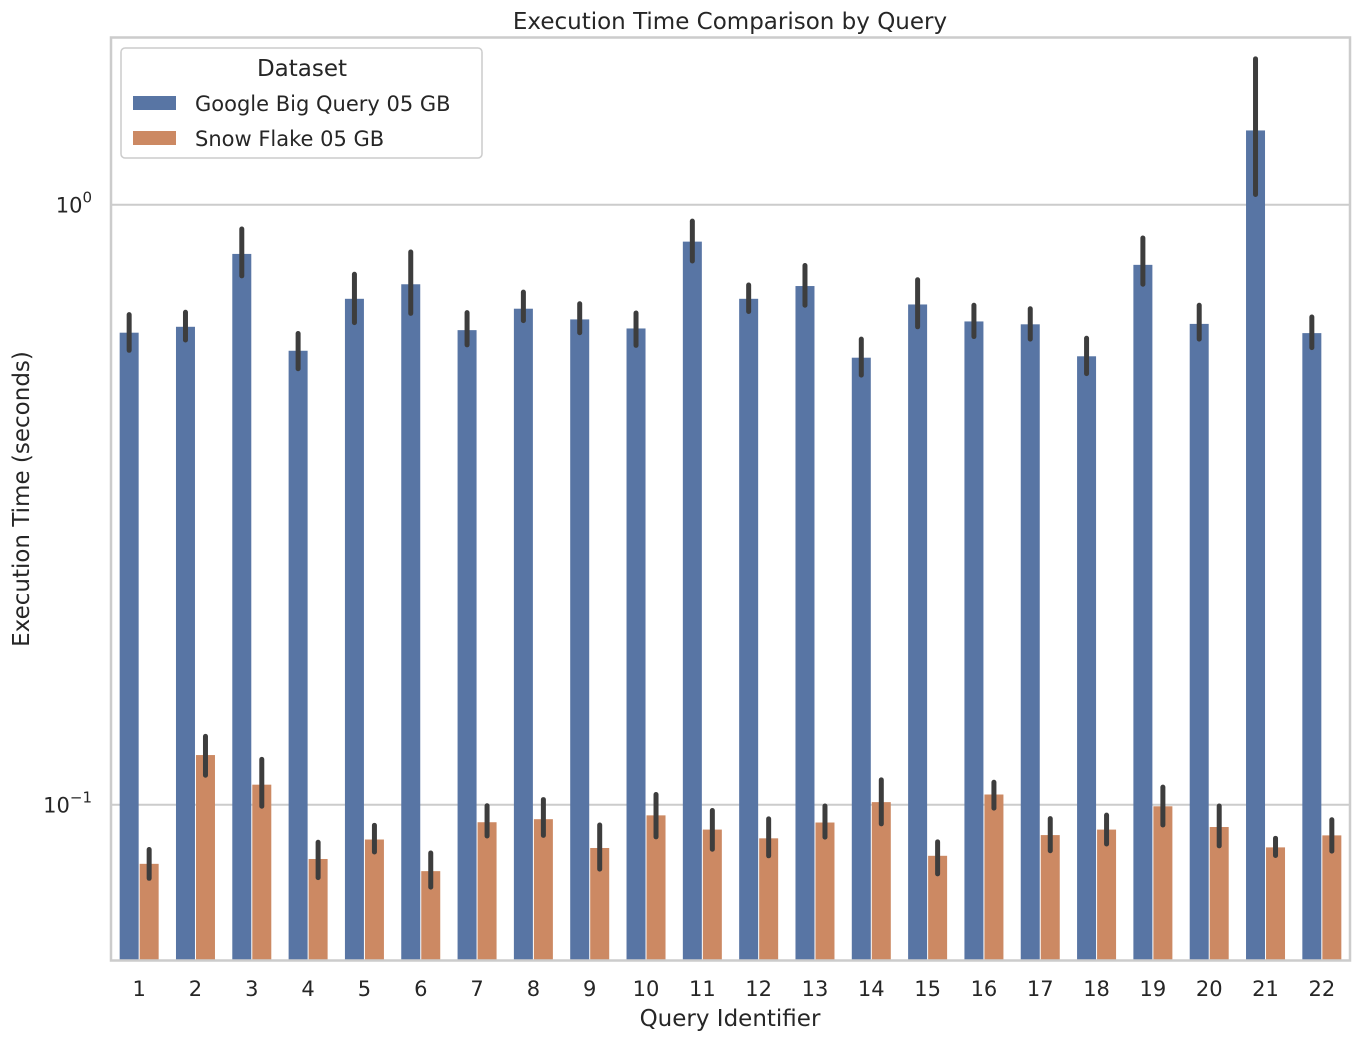 The image size is (1360, 1041). What do you see at coordinates (364, 989) in the screenshot?
I see `x-tick-label: 5` at bounding box center [364, 989].